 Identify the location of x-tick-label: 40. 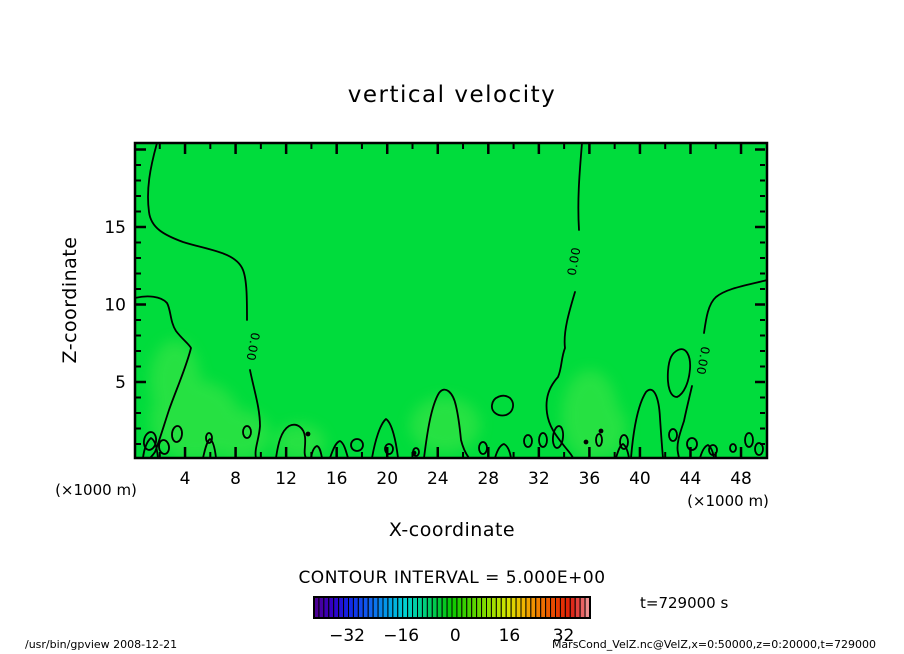
(640, 479).